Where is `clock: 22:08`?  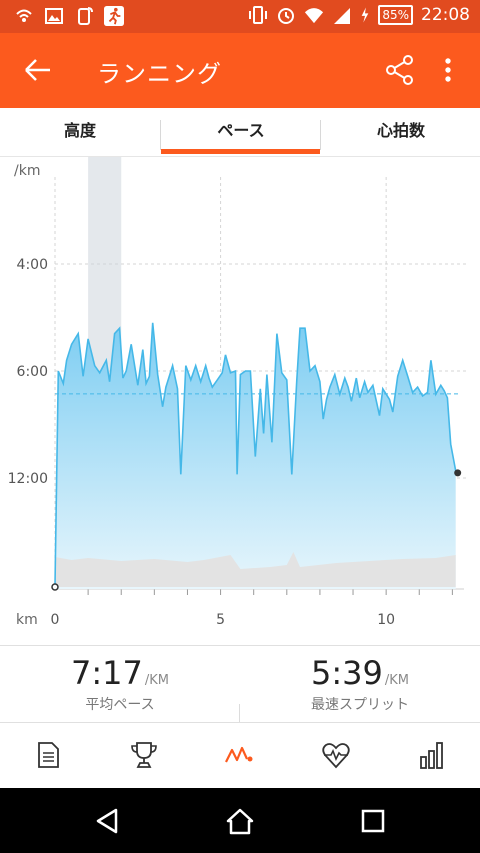 clock: 22:08 is located at coordinates (445, 15).